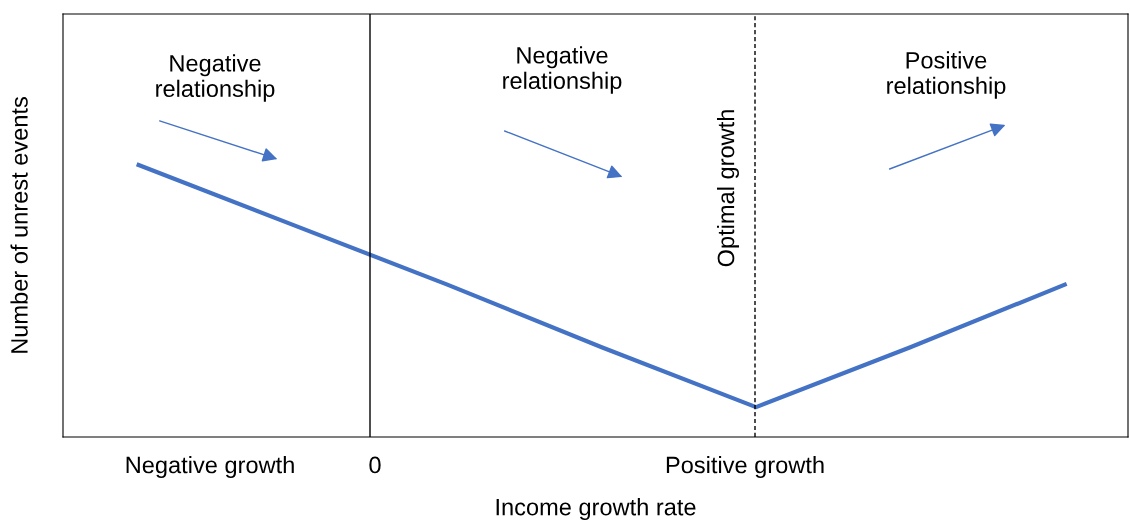 This screenshot has height=531, width=1130. What do you see at coordinates (596, 509) in the screenshot?
I see `x-axis-title: Income growth rate` at bounding box center [596, 509].